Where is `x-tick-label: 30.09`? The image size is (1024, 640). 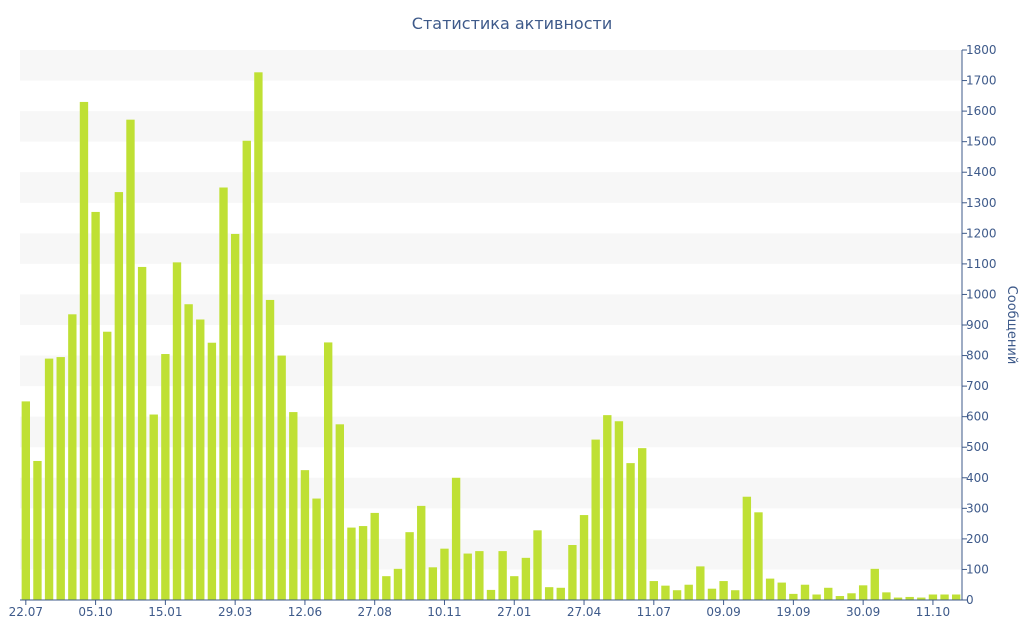 x-tick-label: 30.09 is located at coordinates (863, 612).